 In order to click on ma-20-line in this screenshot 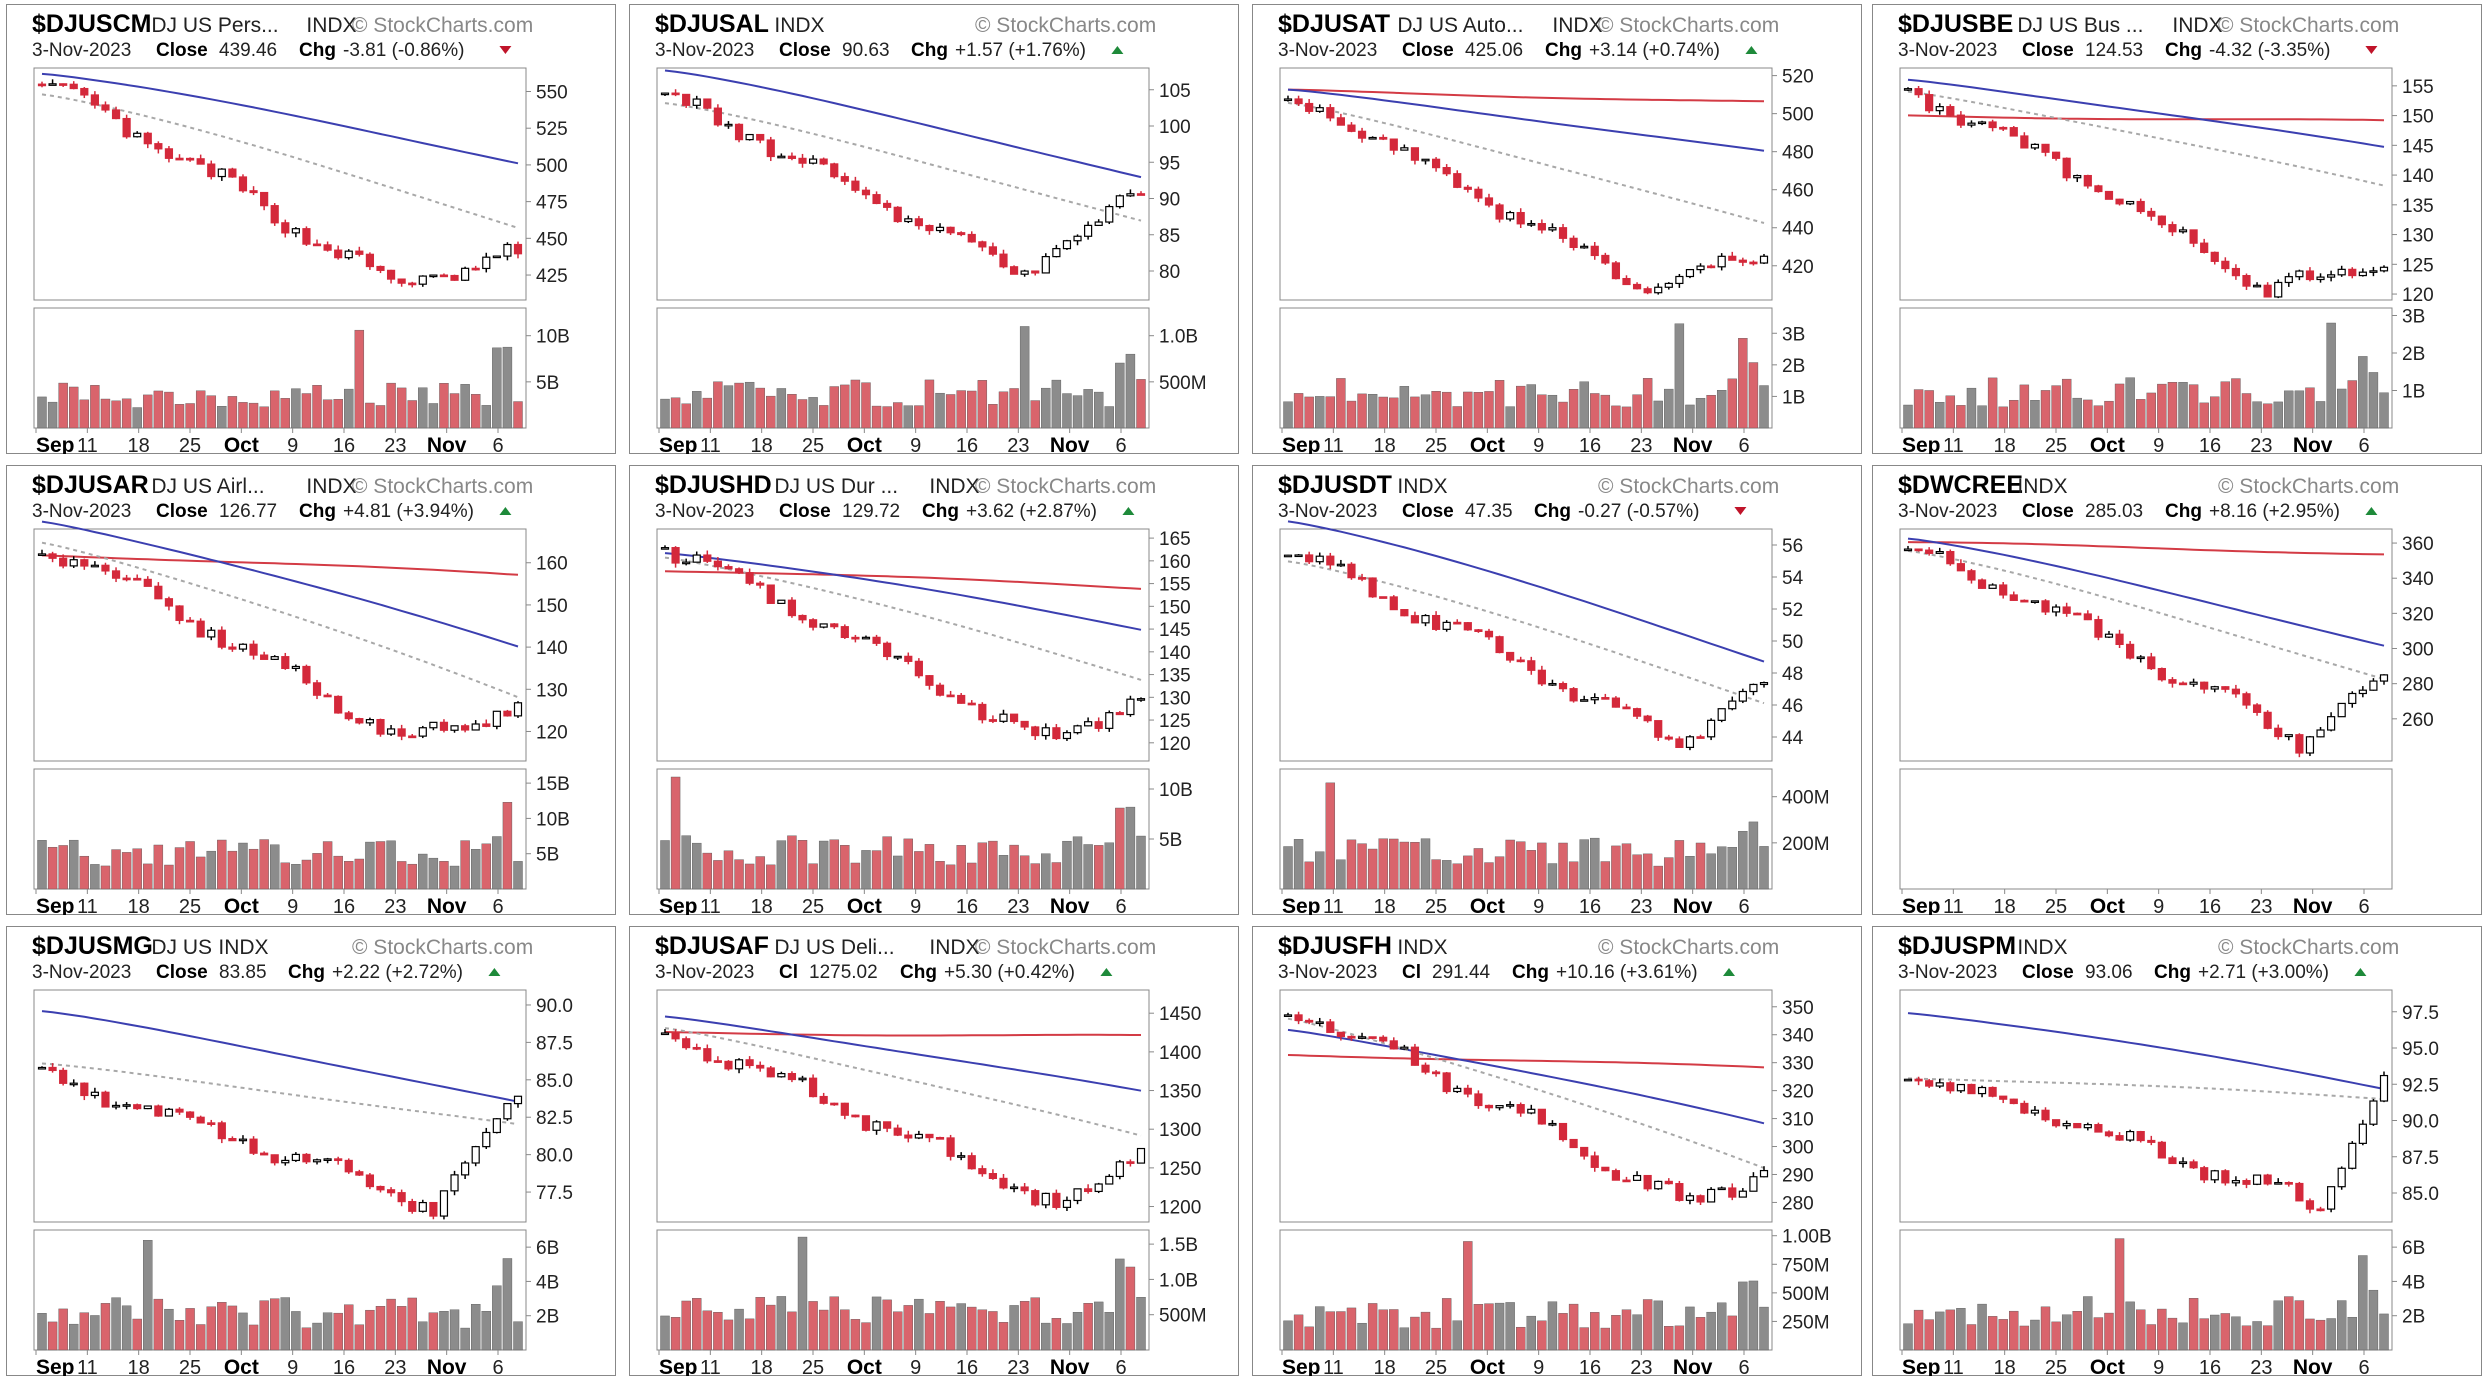, I will do `click(2146, 138)`.